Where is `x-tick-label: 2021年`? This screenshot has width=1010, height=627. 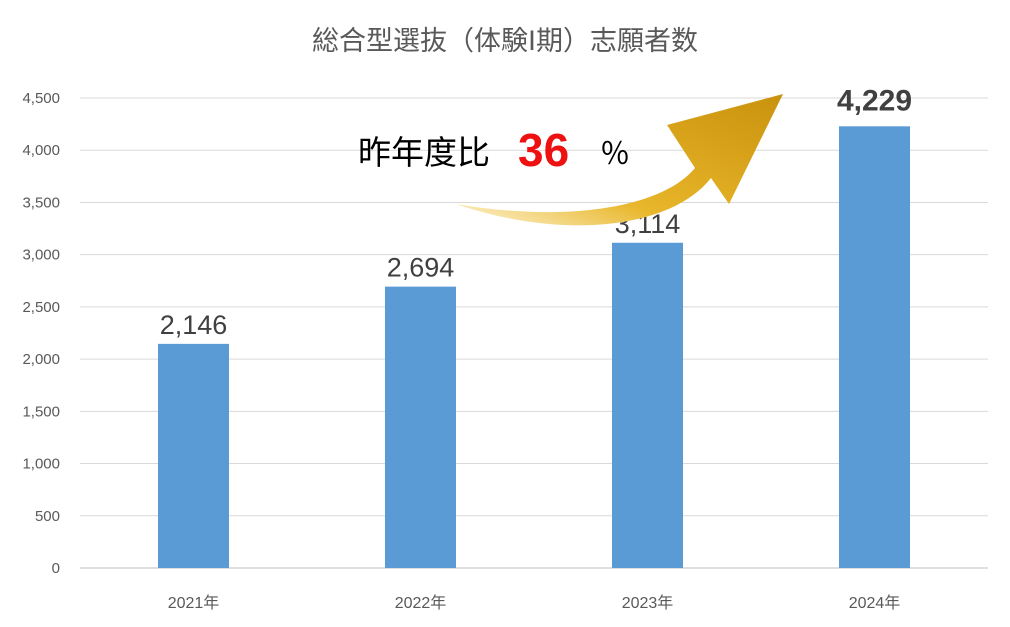 x-tick-label: 2021年 is located at coordinates (194, 603).